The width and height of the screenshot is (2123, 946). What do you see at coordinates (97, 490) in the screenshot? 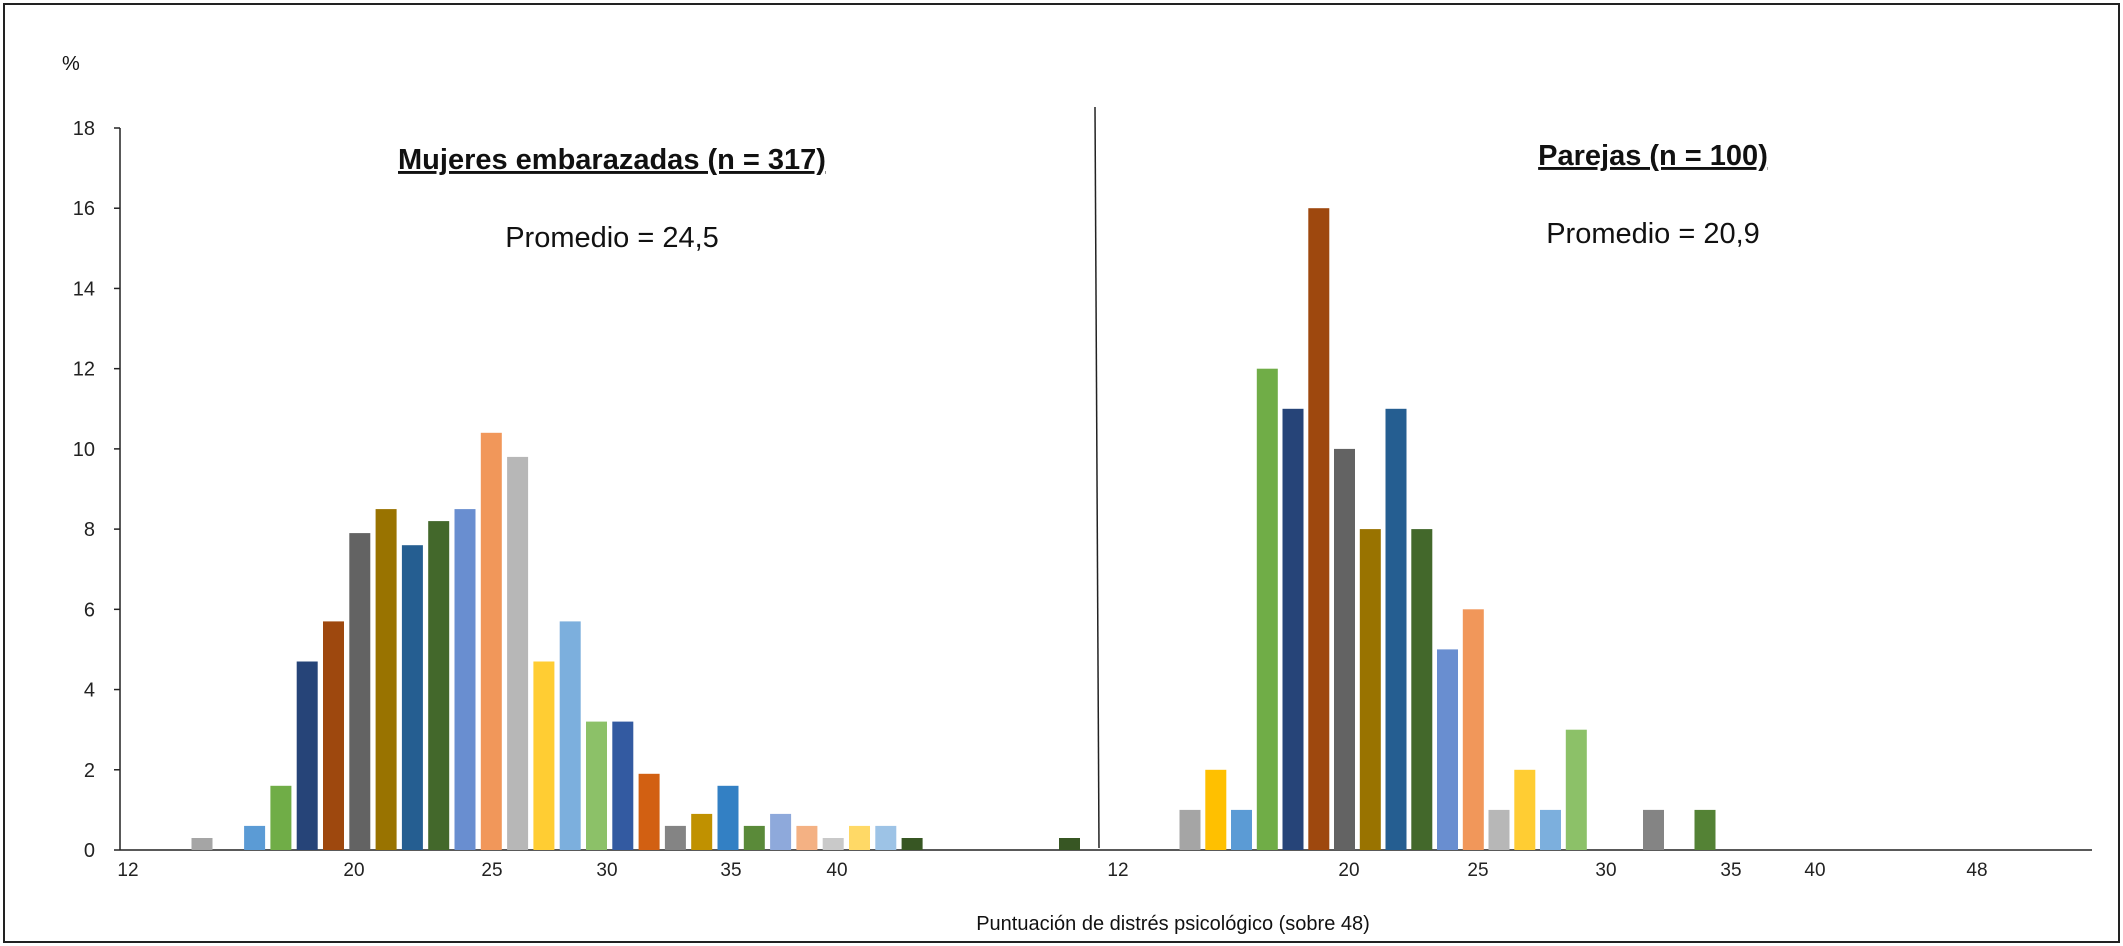
I see `y-axis: 0 2 4 6 8 10 12 14 16 18` at bounding box center [97, 490].